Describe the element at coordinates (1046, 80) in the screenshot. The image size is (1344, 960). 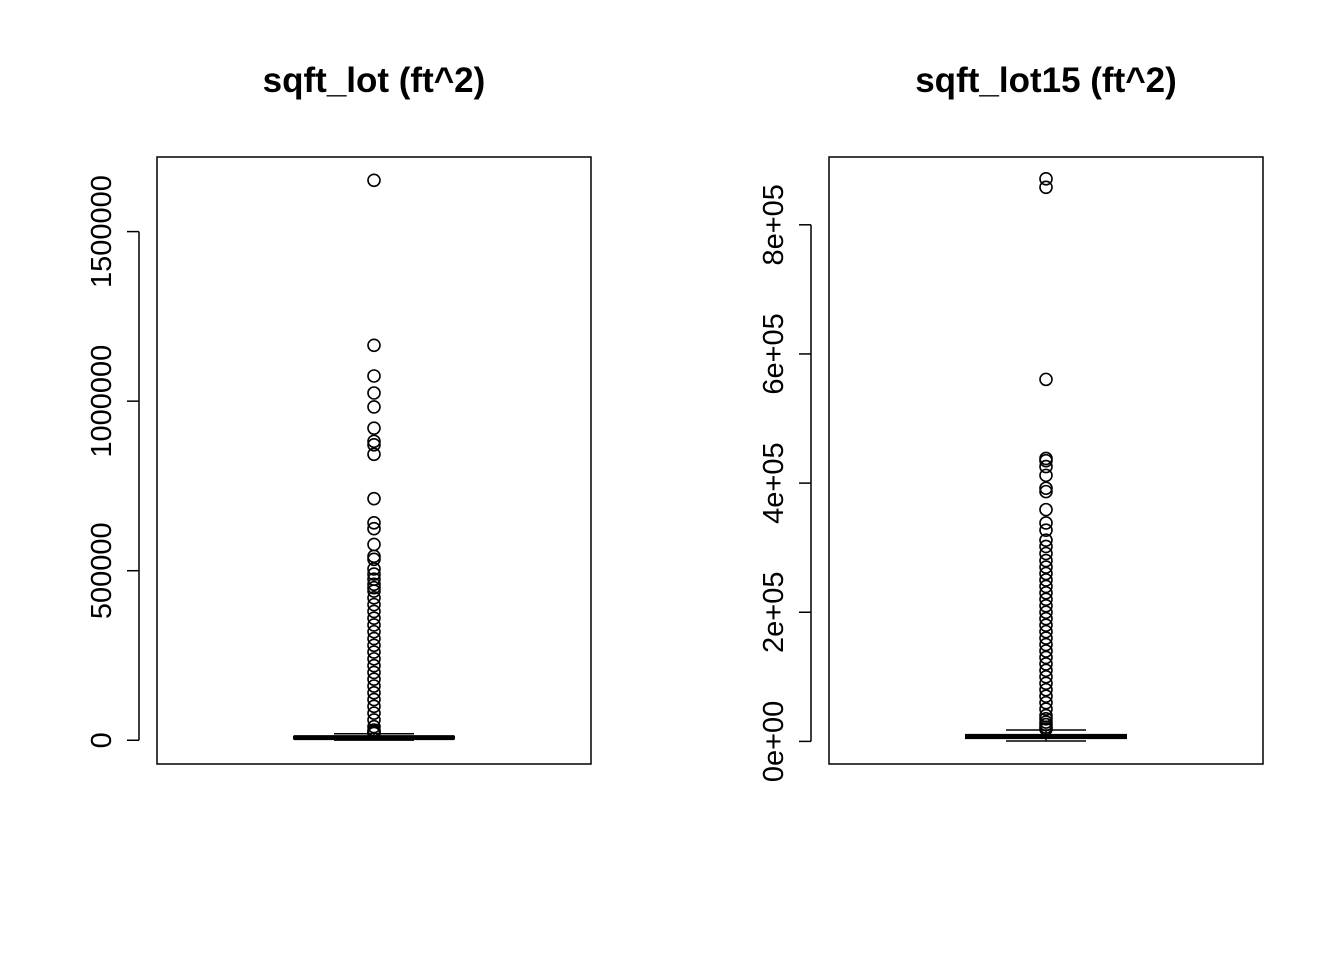
I see `chart-title: sqft_lot15 (ft^2)` at that location.